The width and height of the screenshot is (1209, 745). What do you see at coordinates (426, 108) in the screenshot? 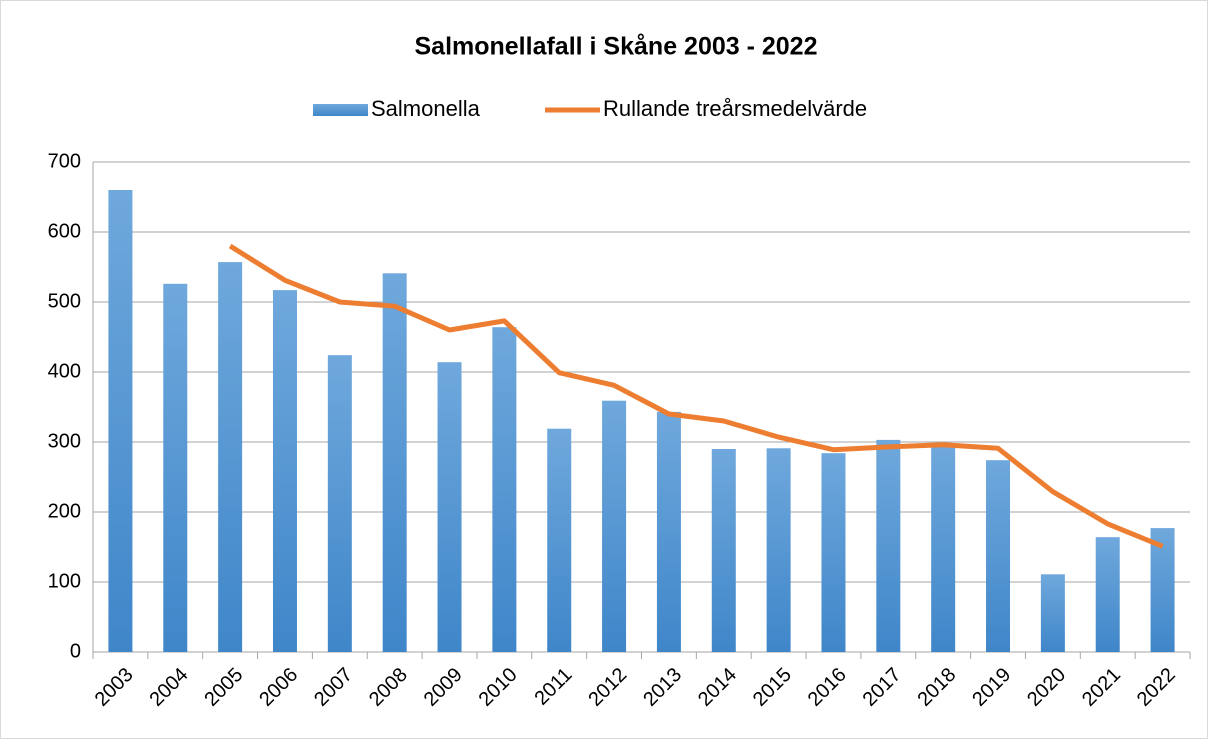
I see `legend-label: Salmonella` at bounding box center [426, 108].